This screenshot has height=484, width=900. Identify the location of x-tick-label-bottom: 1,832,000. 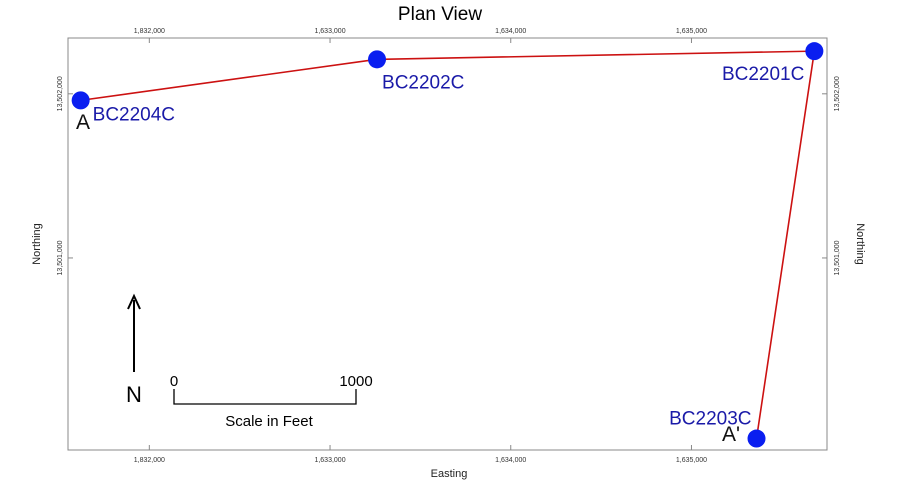
(149, 460).